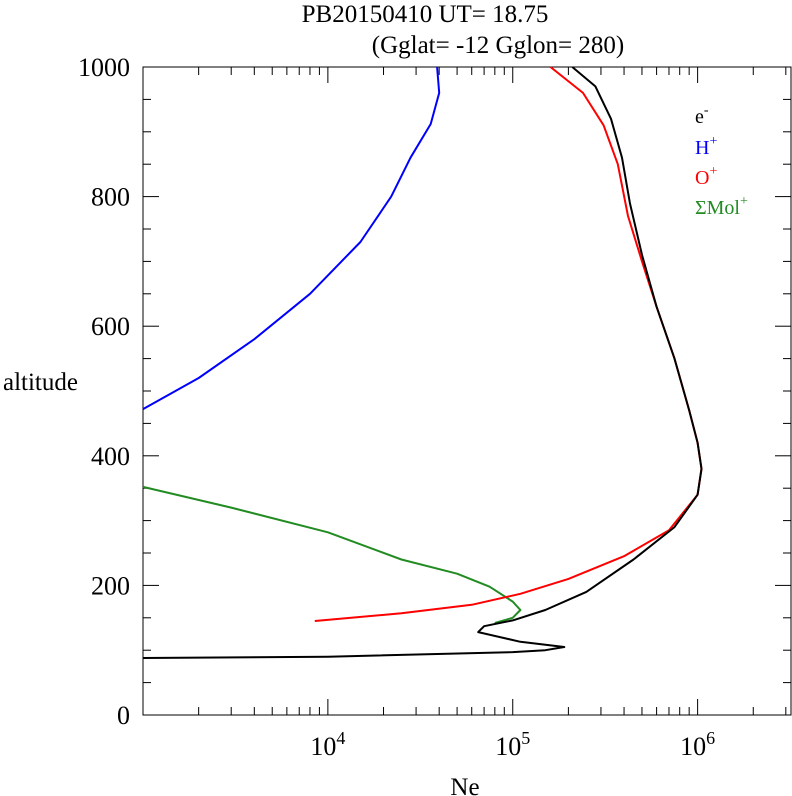  I want to click on legend-entry: e-, so click(702, 115).